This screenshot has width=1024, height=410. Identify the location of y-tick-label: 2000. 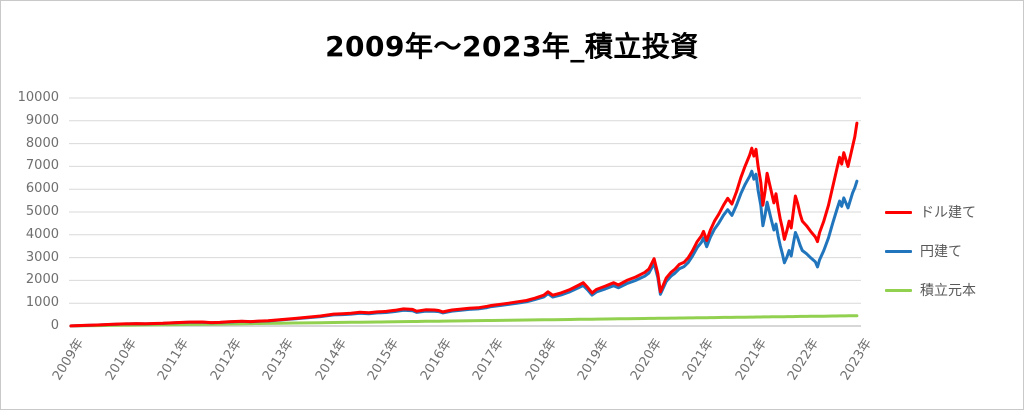
(42, 280).